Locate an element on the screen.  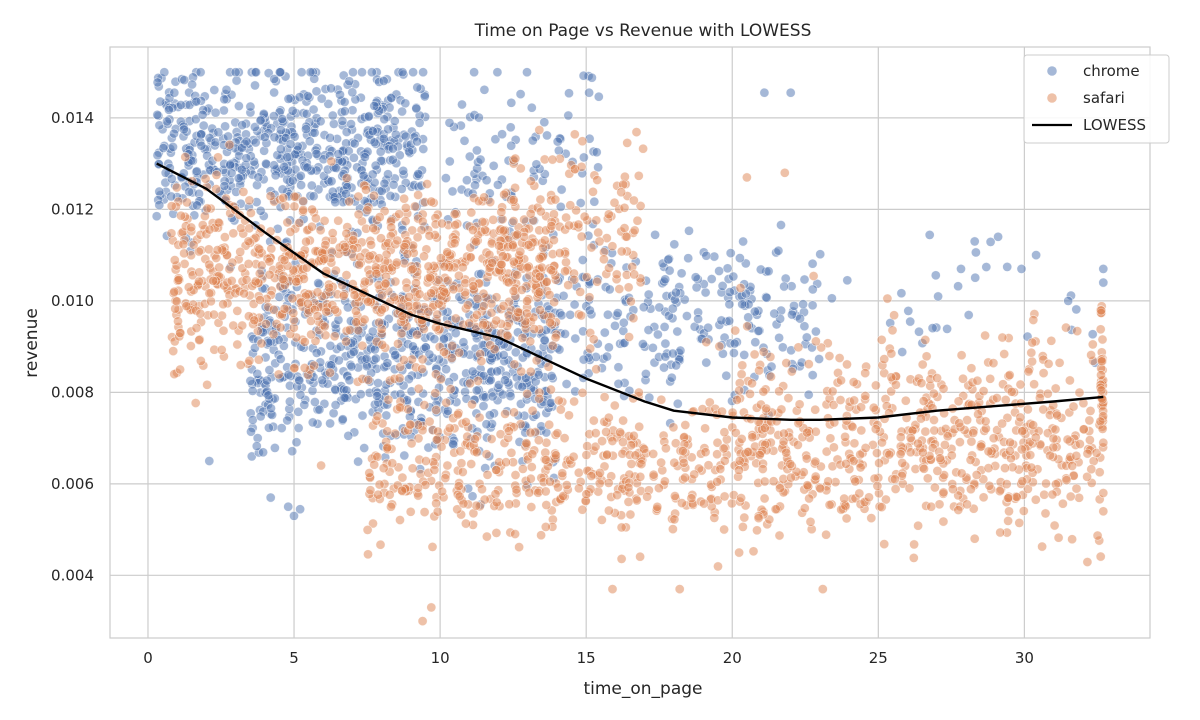
x-tick-label: 15 is located at coordinates (586, 658).